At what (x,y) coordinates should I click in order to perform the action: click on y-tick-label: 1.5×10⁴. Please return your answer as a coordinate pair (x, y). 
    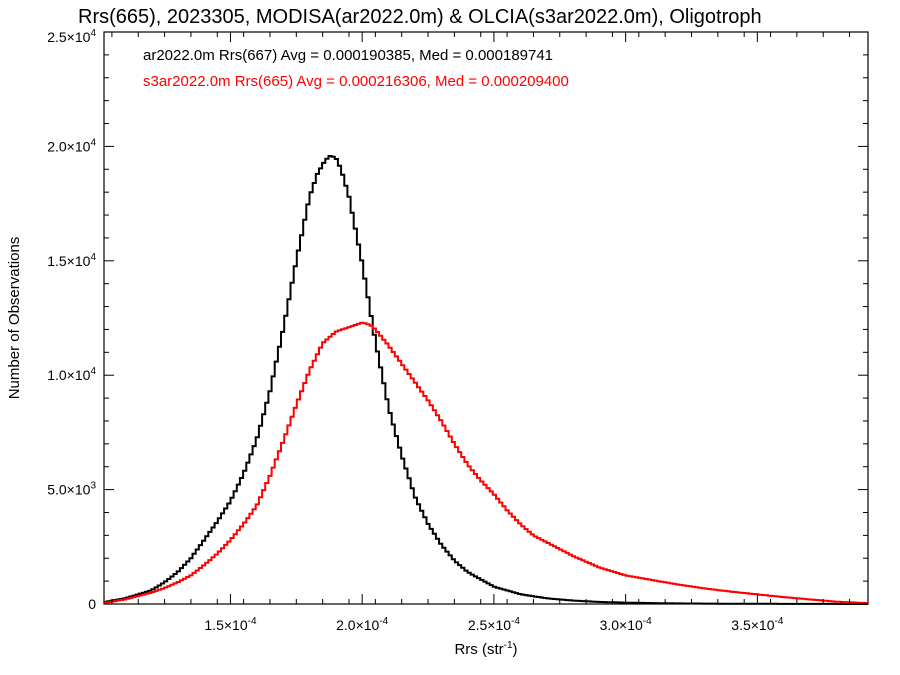
    Looking at the image, I should click on (71, 260).